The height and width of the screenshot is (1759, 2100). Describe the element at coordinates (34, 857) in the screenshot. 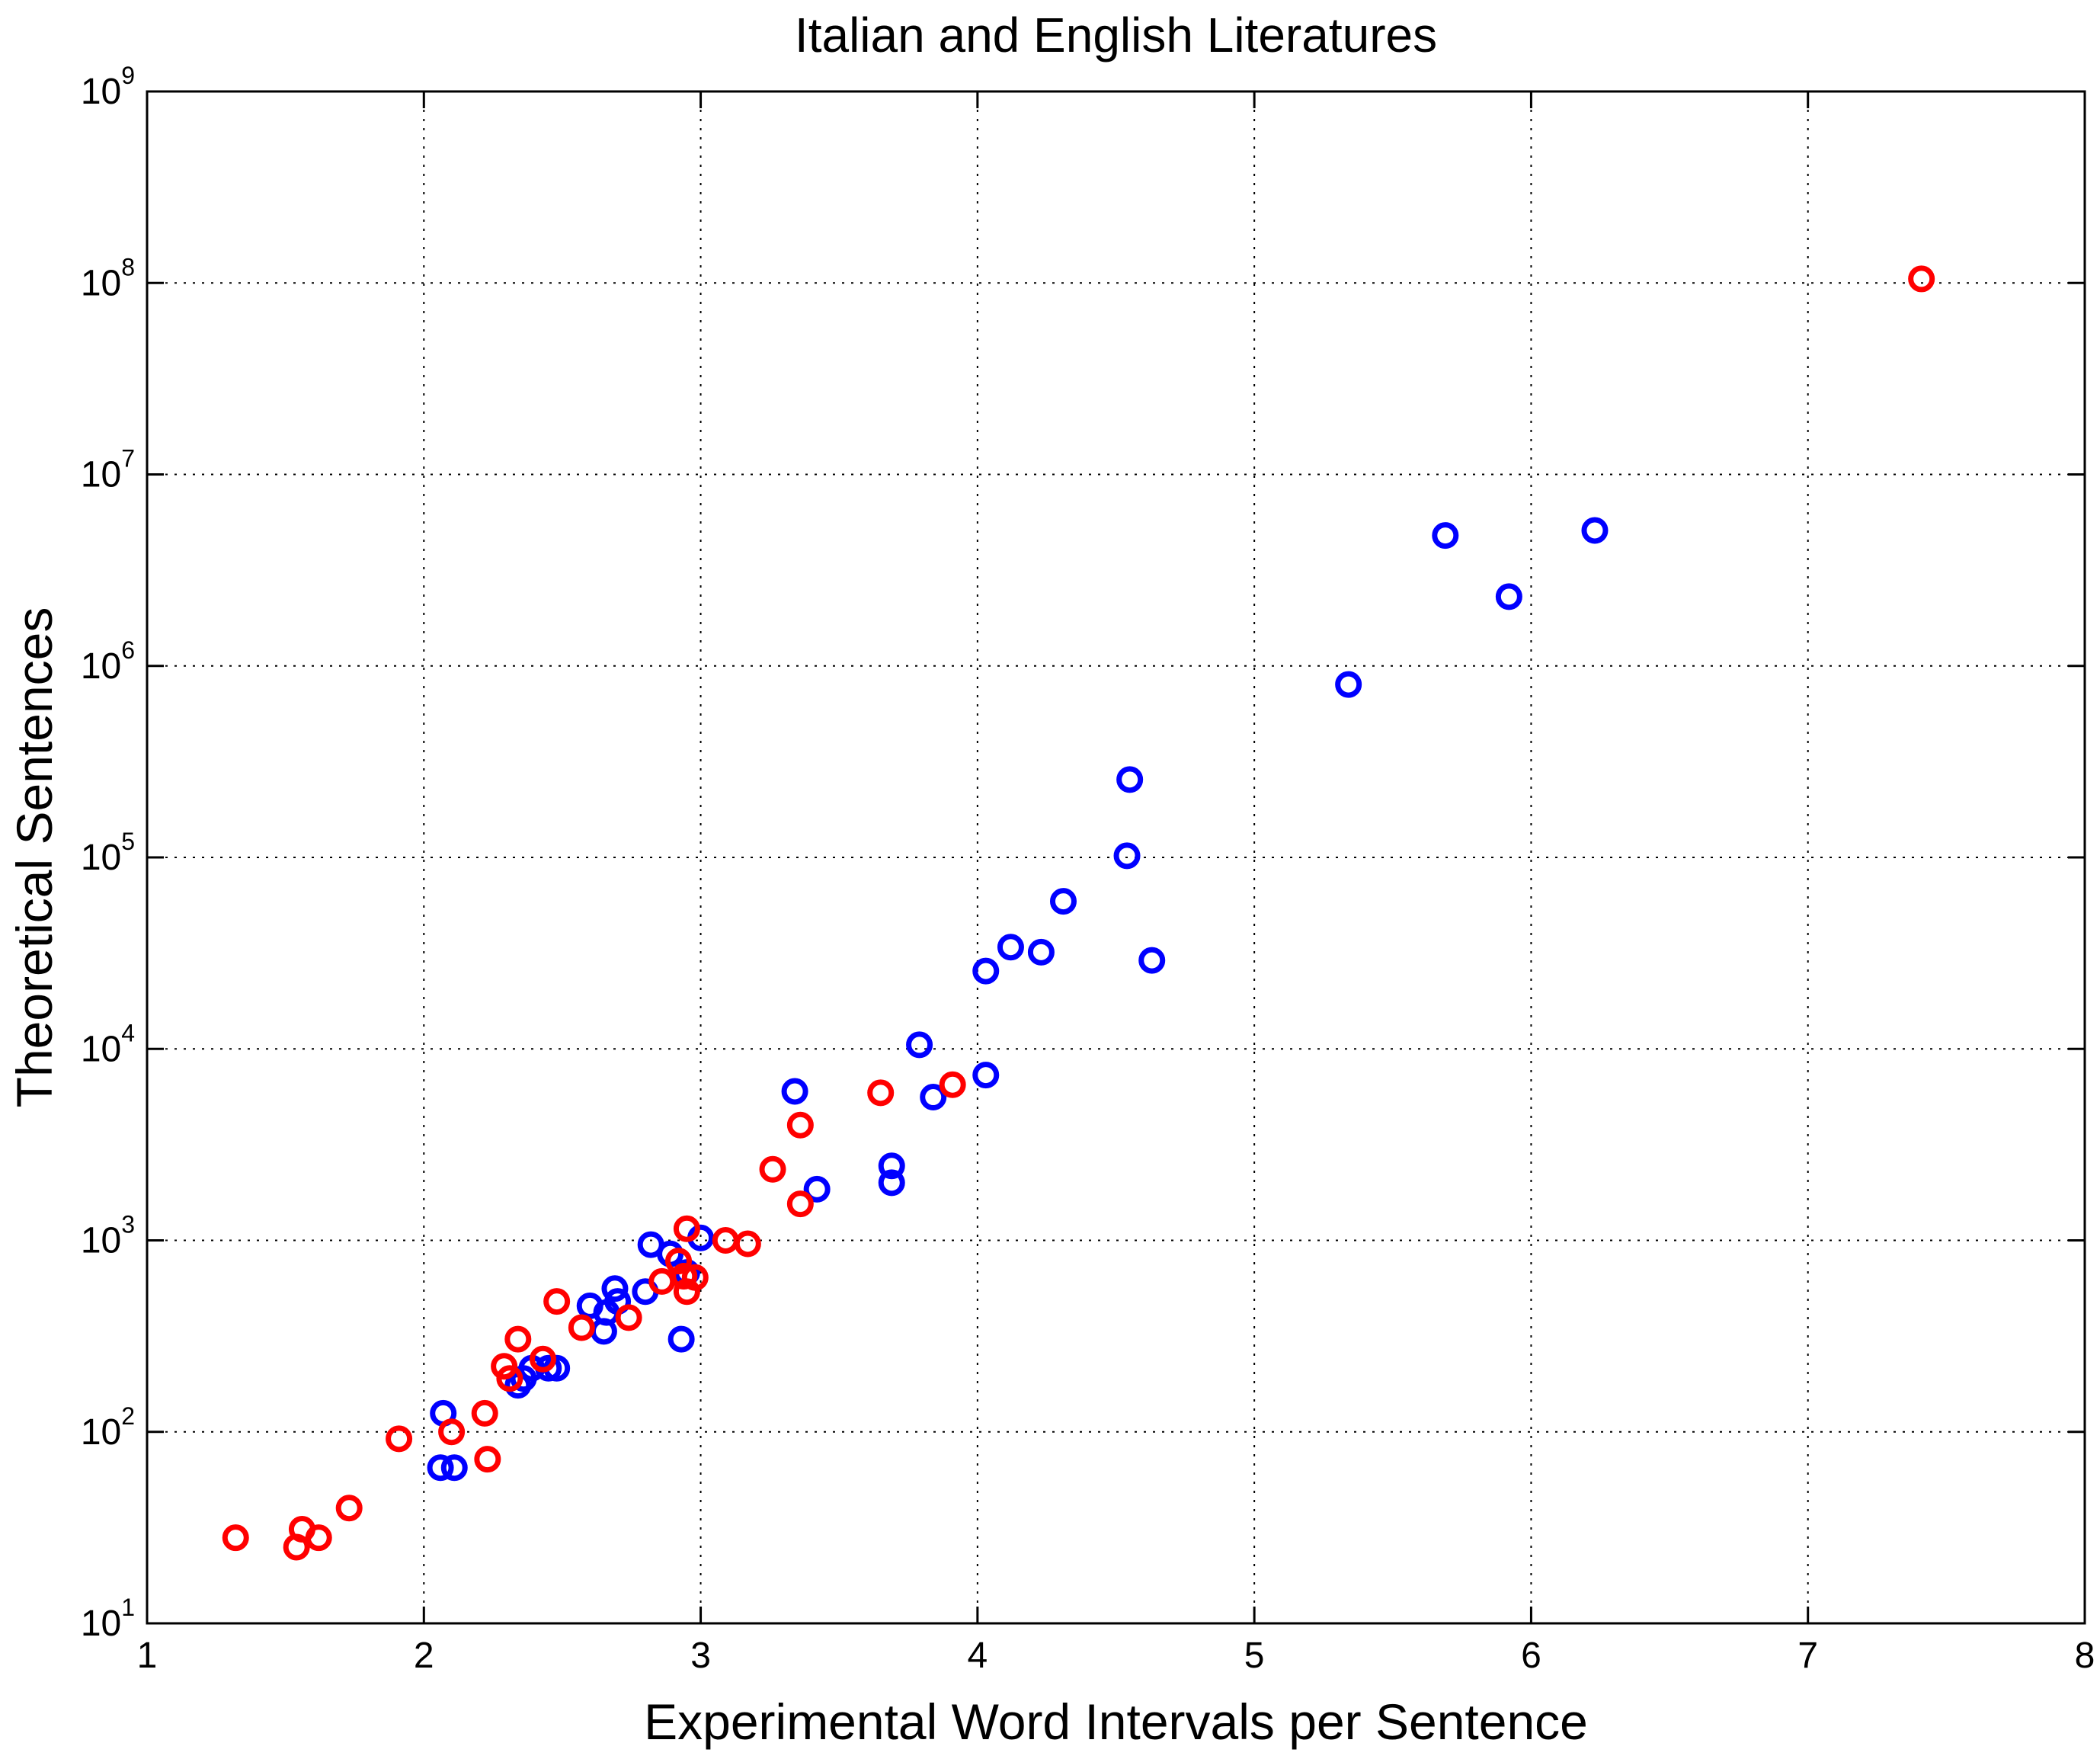

I see `y-axis-label: Theoretical Sentences` at that location.